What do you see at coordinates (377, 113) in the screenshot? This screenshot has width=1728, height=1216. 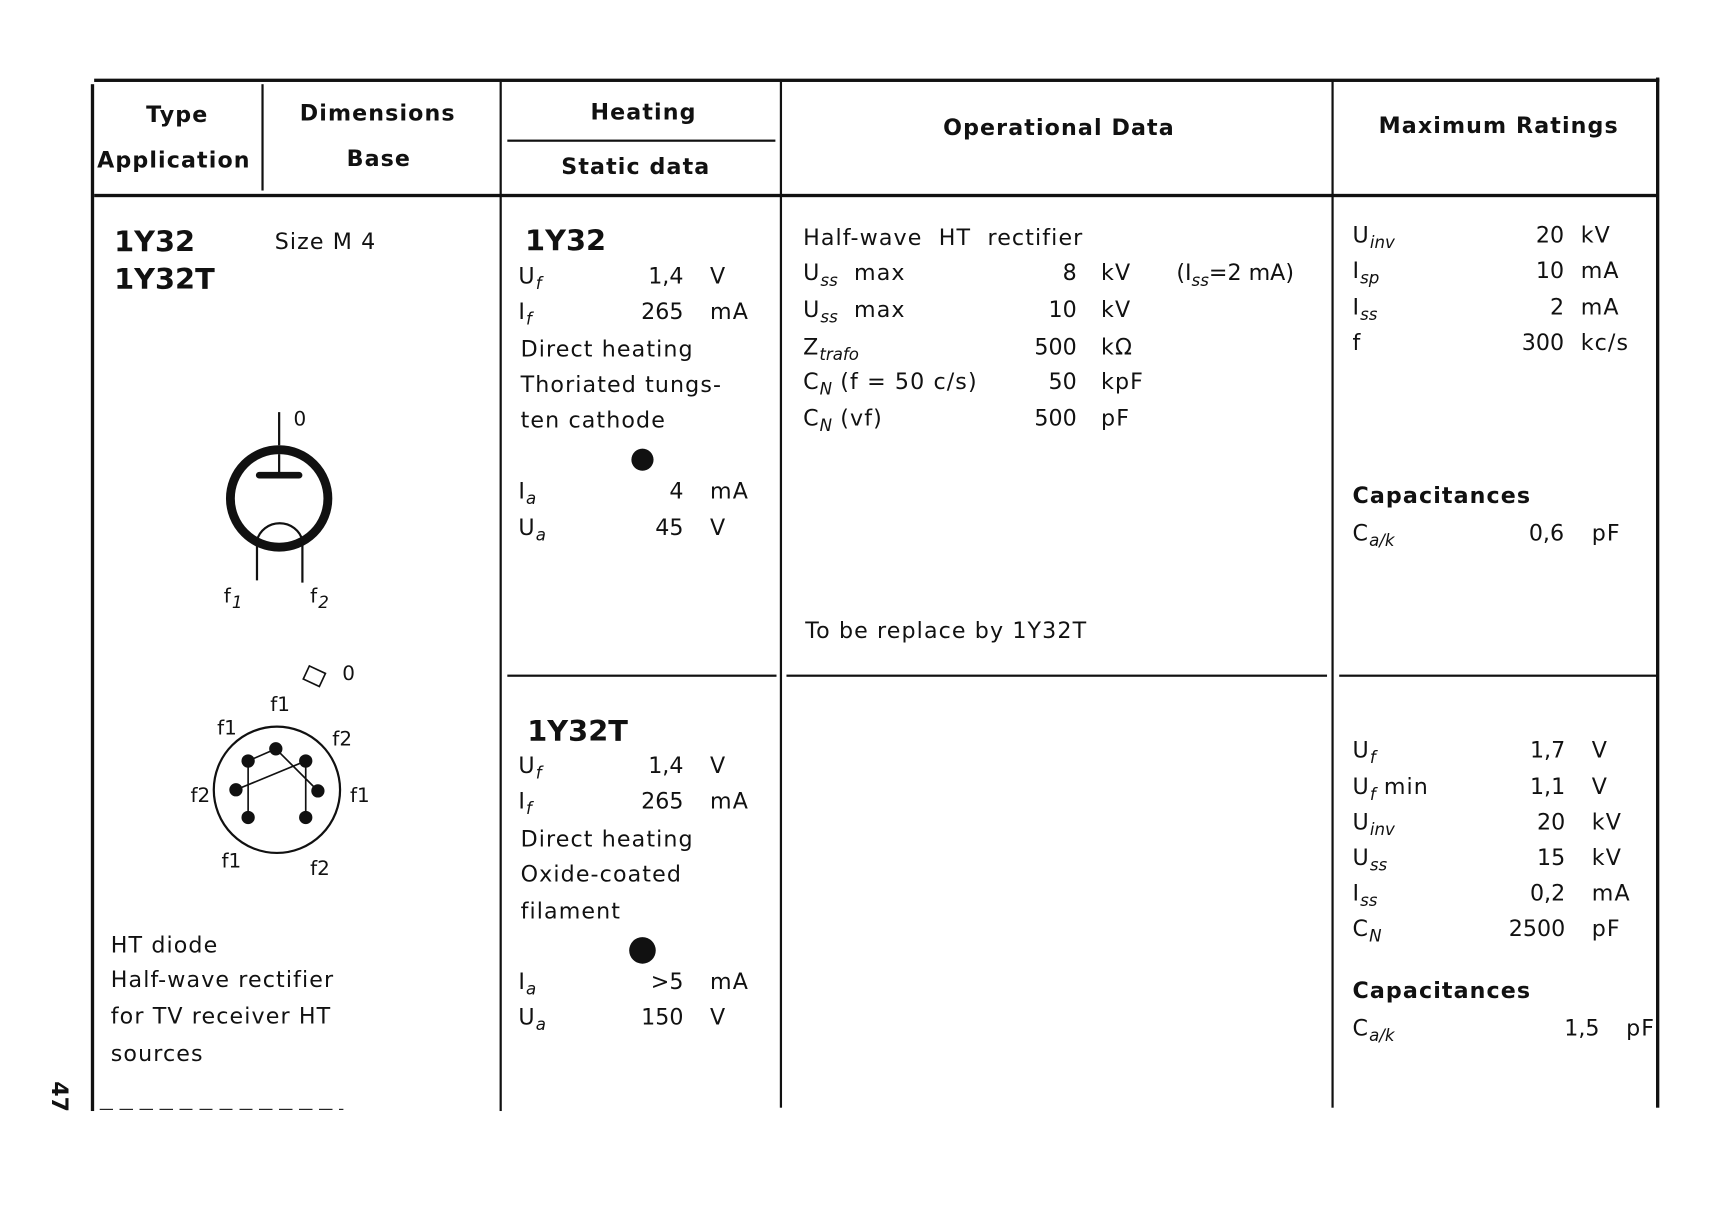 I see `header-dimensions: Dimensions` at bounding box center [377, 113].